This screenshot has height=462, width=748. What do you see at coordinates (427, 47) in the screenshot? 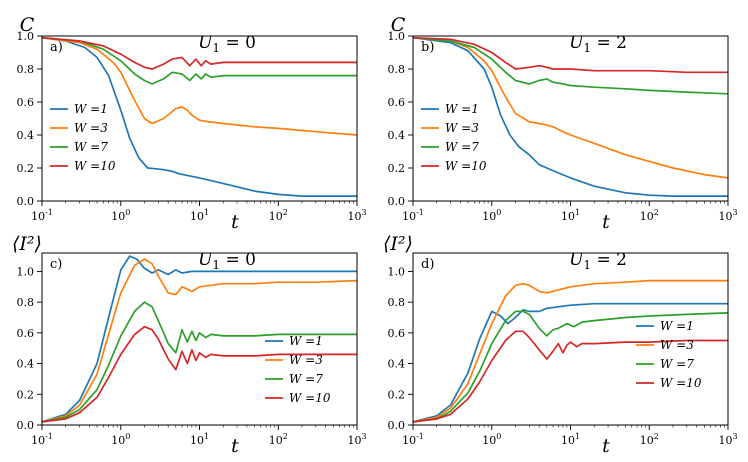
I see `panel-tag: b)` at bounding box center [427, 47].